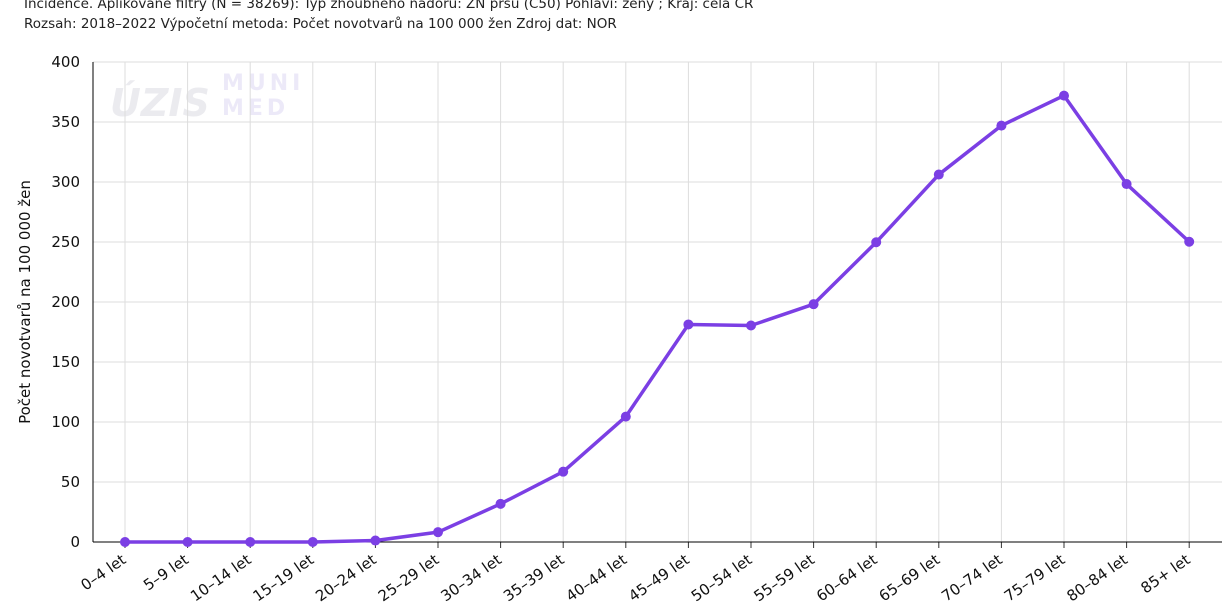 Image resolution: width=1228 pixels, height=614 pixels. Describe the element at coordinates (65, 182) in the screenshot. I see `y-tick-label: 300` at that location.